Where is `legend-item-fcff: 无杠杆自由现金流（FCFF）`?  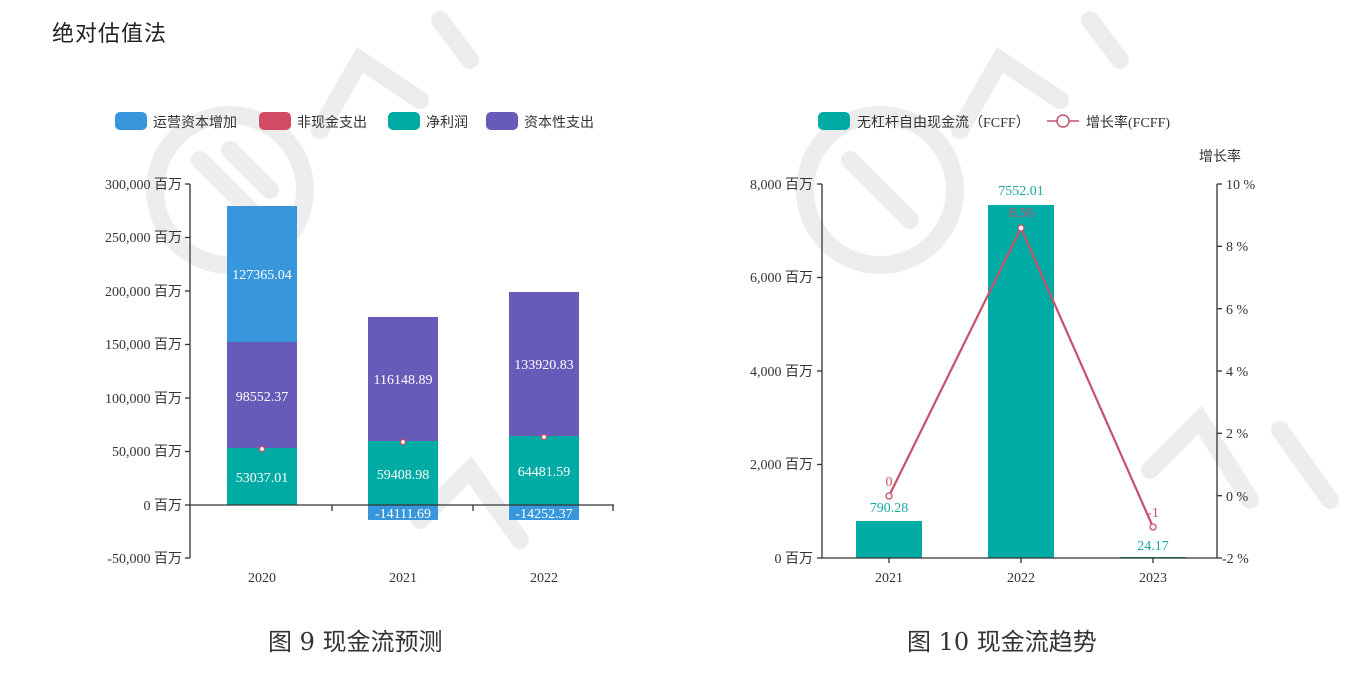 legend-item-fcff: 无杠杆自由现金流（FCFF） is located at coordinates (924, 121).